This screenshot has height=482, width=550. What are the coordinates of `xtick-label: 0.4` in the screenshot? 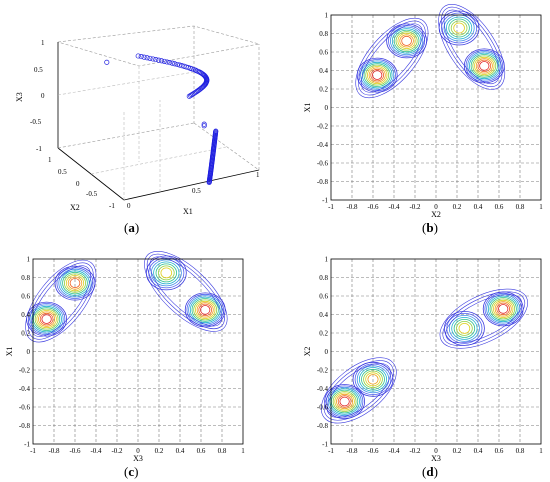 It's located at (180, 451).